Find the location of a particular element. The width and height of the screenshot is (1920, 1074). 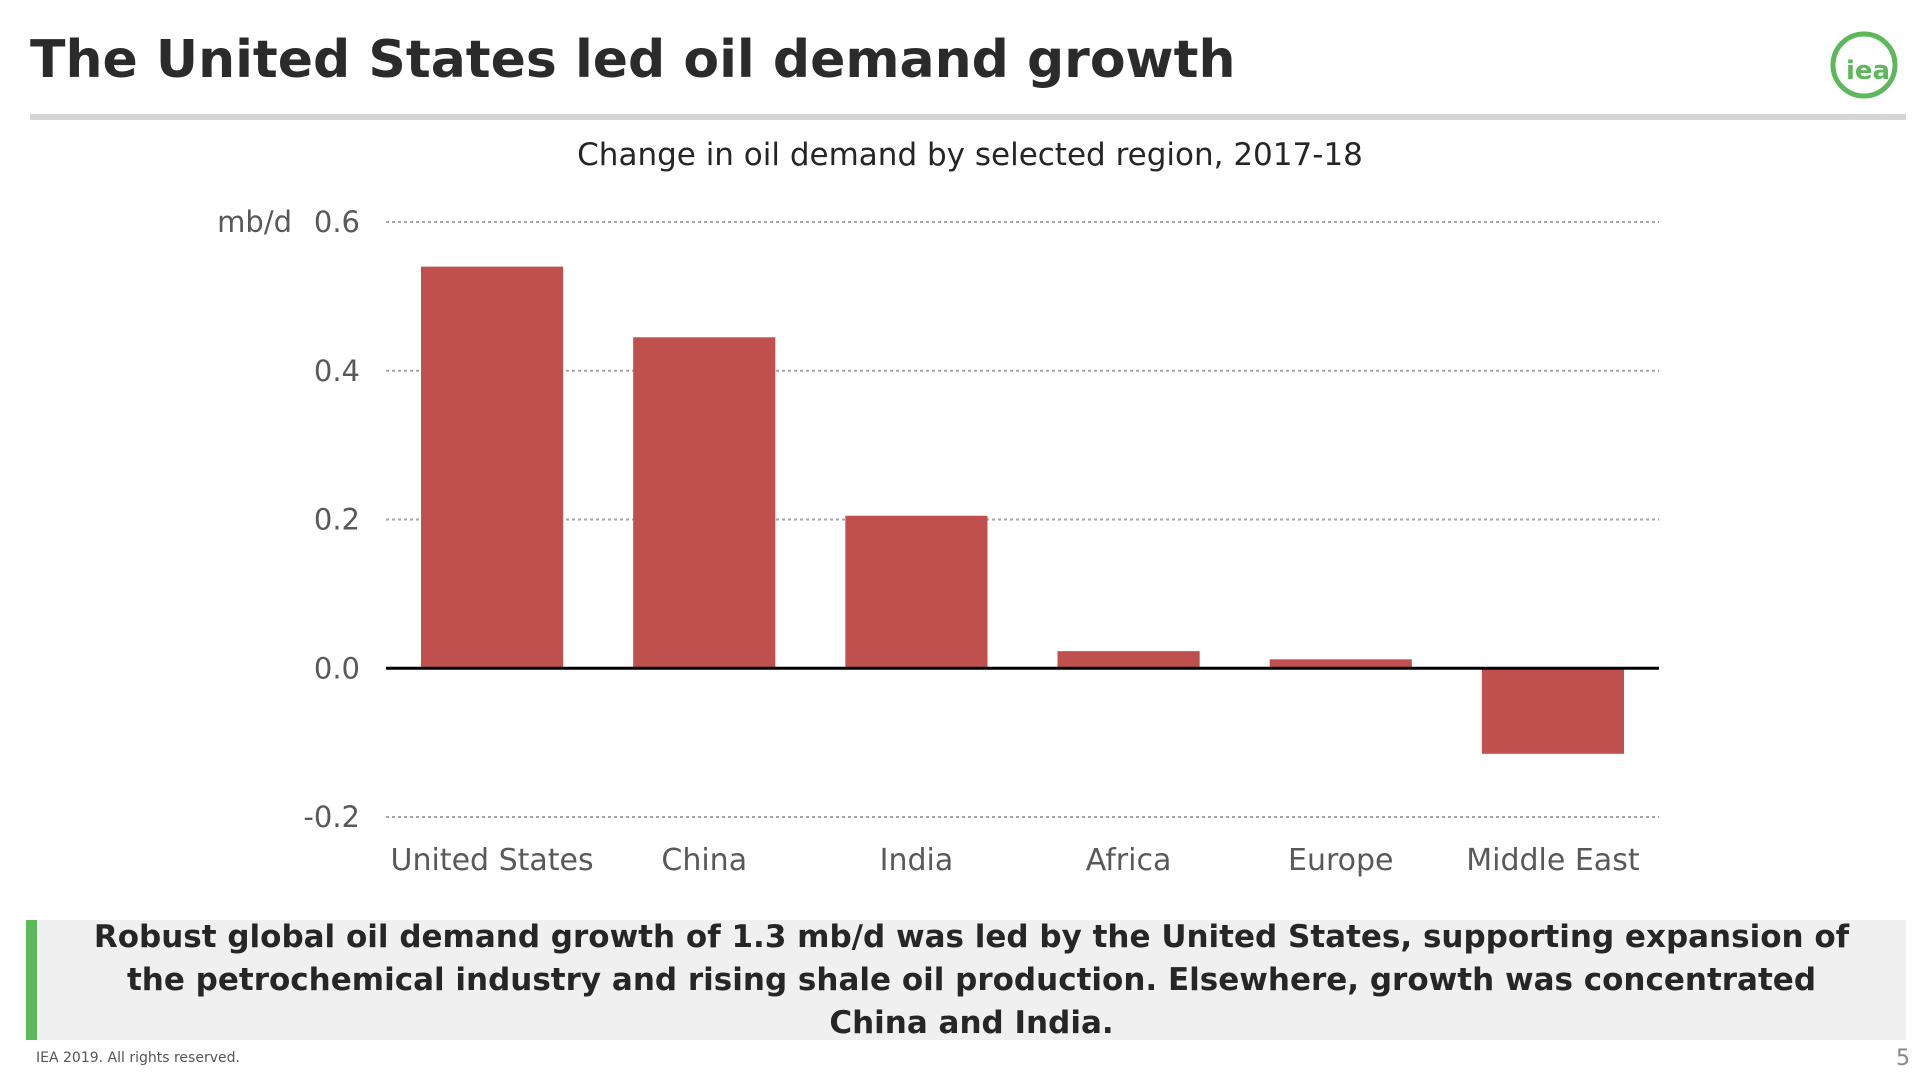

y-tick-label: 0.0 is located at coordinates (337, 668).